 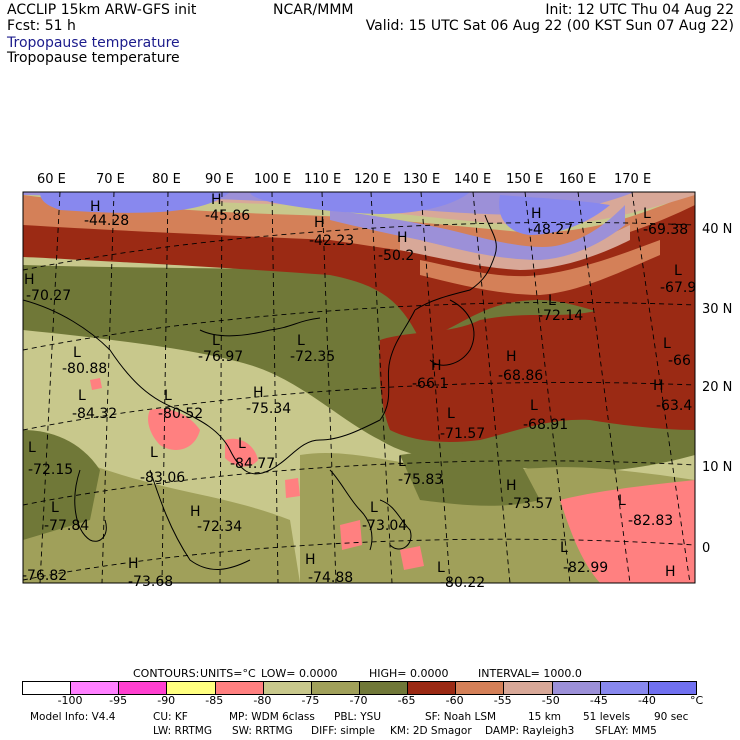 What do you see at coordinates (706, 548) in the screenshot?
I see `lat-label: 0` at bounding box center [706, 548].